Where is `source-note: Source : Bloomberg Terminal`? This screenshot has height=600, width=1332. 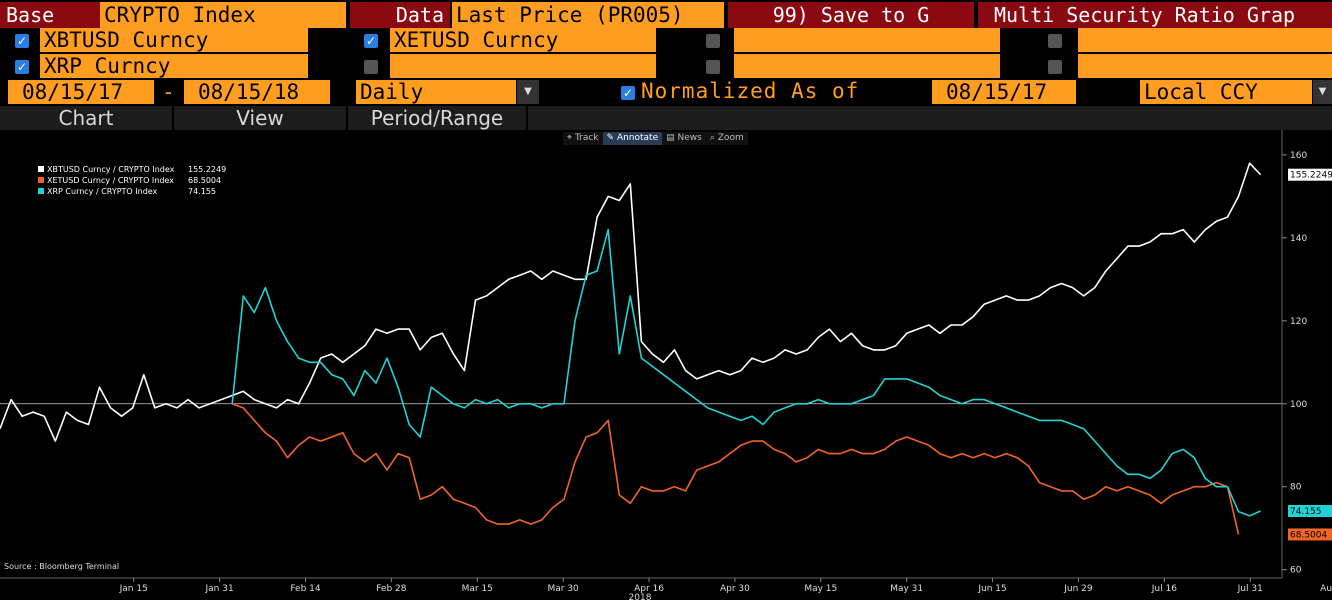
source-note: Source : Bloomberg Terminal is located at coordinates (62, 566).